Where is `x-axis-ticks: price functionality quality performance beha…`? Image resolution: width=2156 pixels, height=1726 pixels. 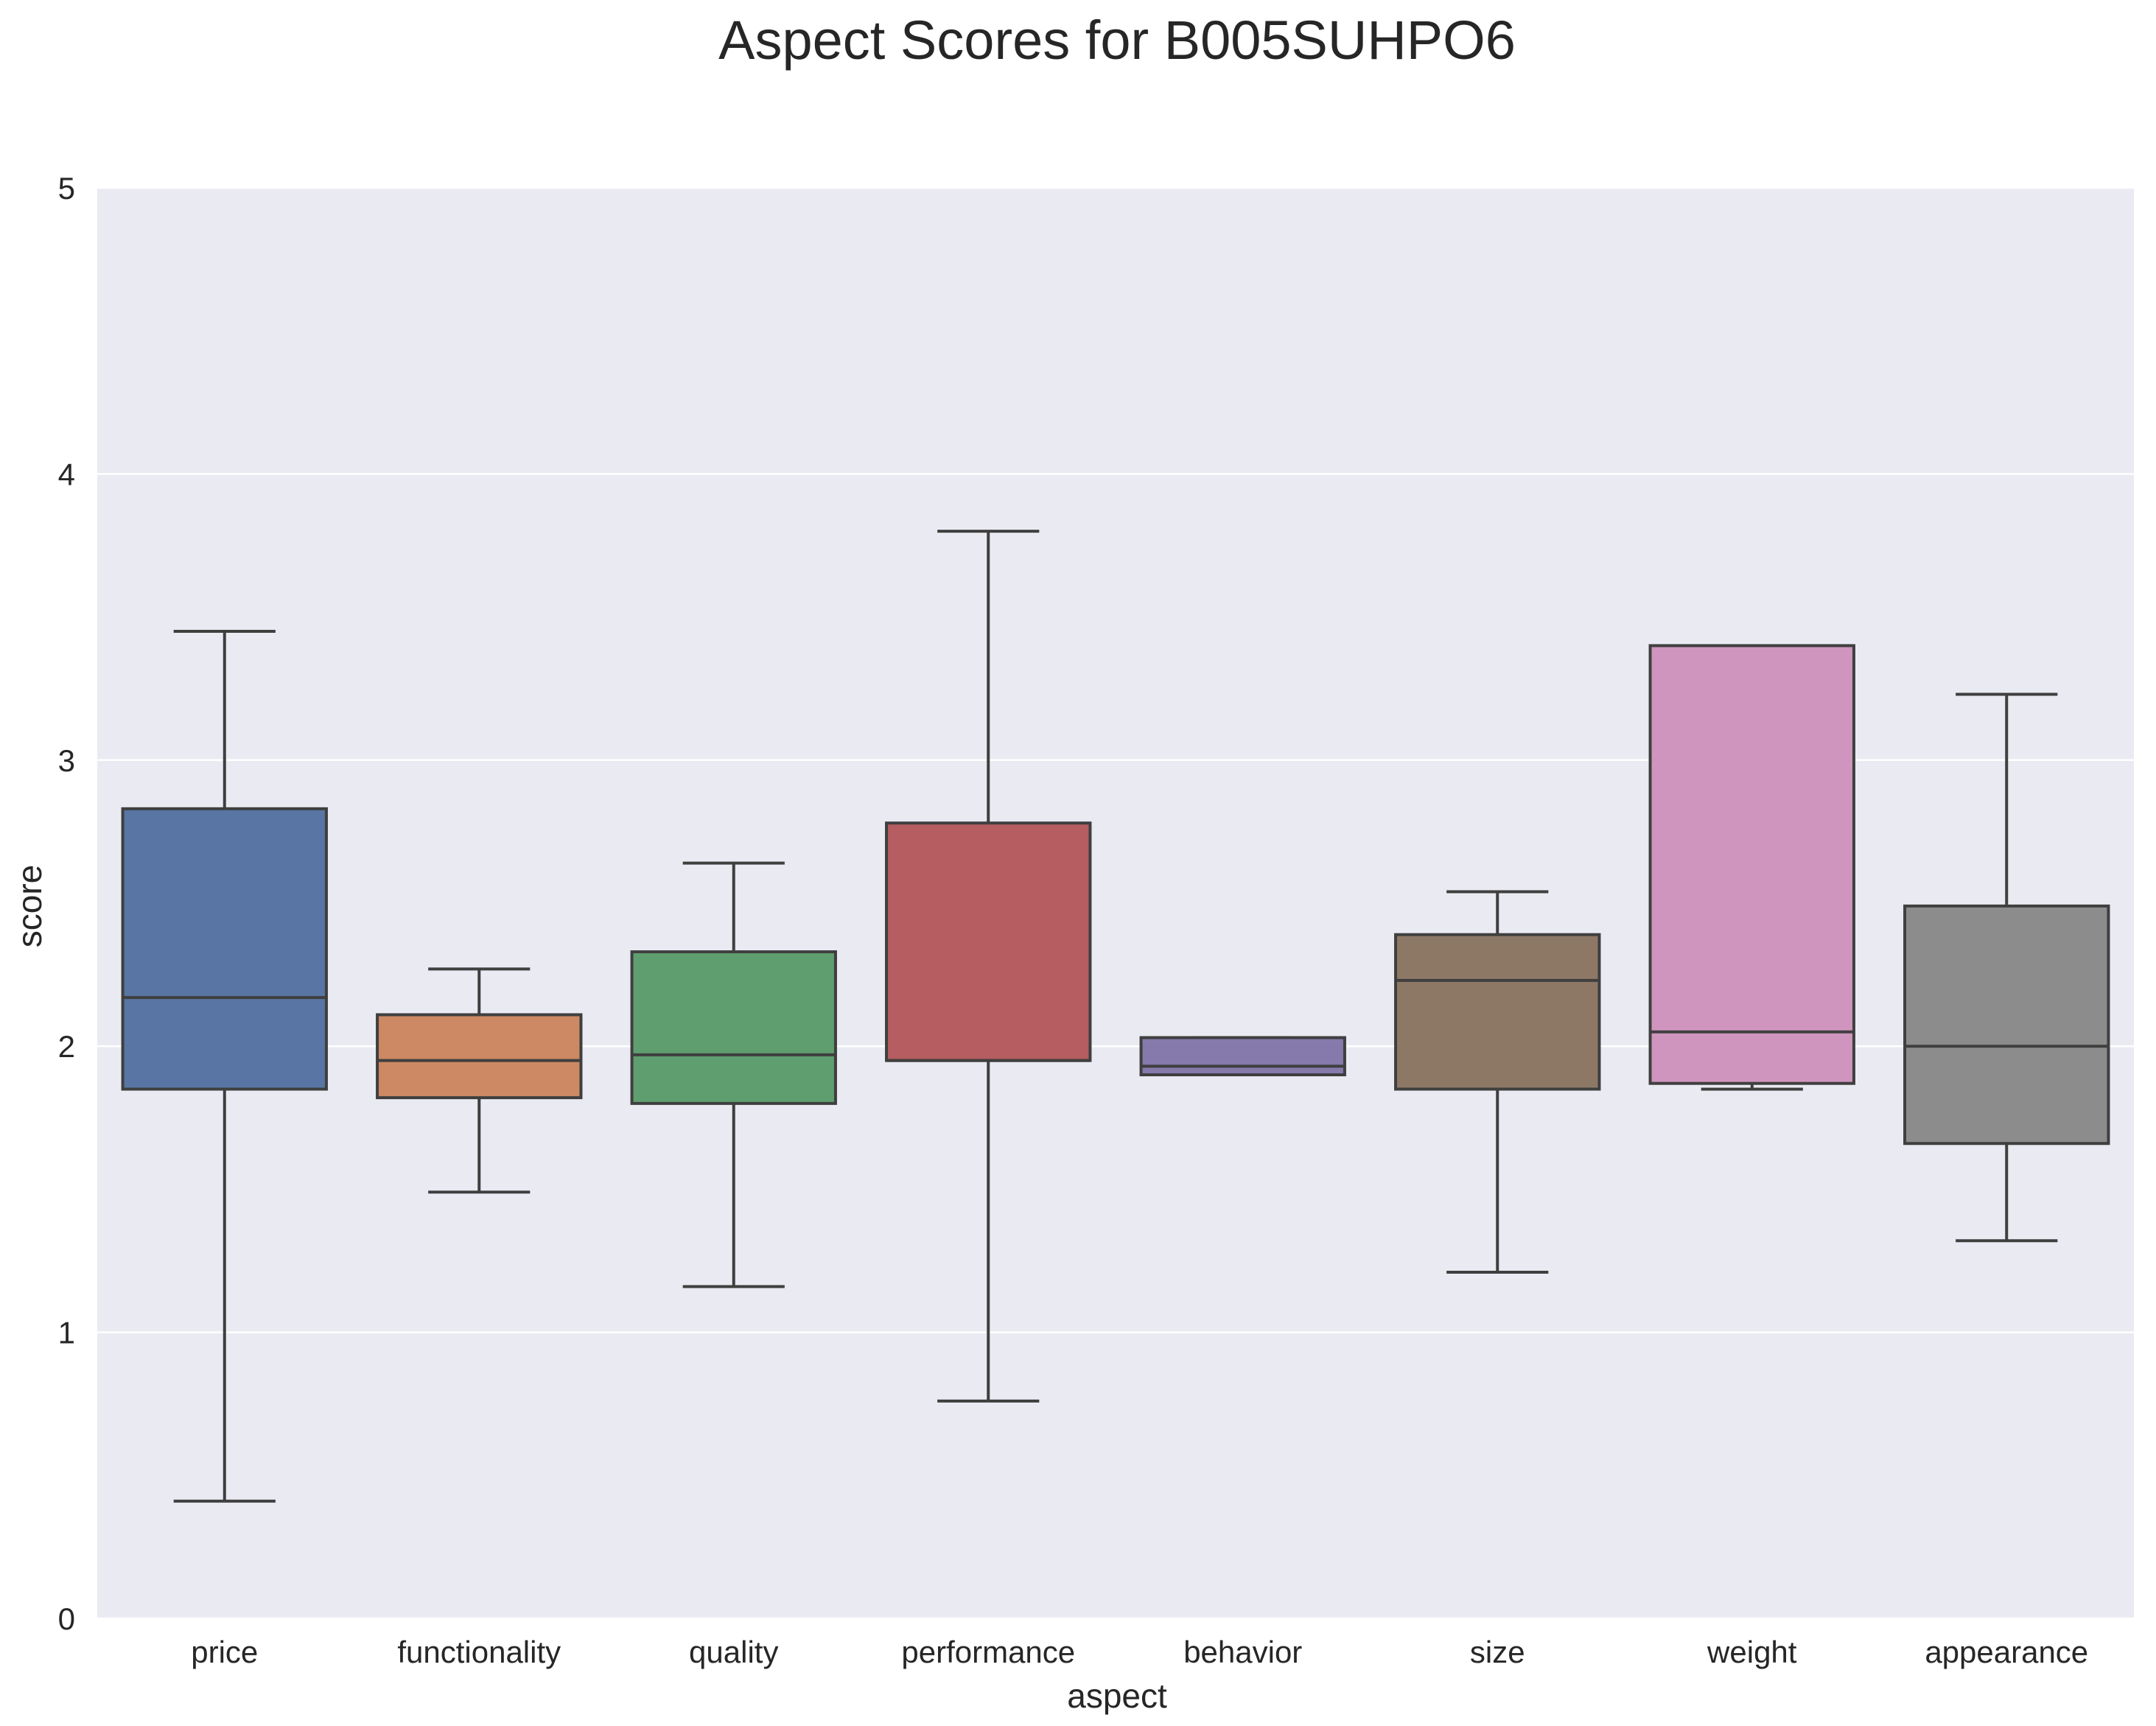
x-axis-ticks: price functionality quality performance beha… is located at coordinates (1139, 1652).